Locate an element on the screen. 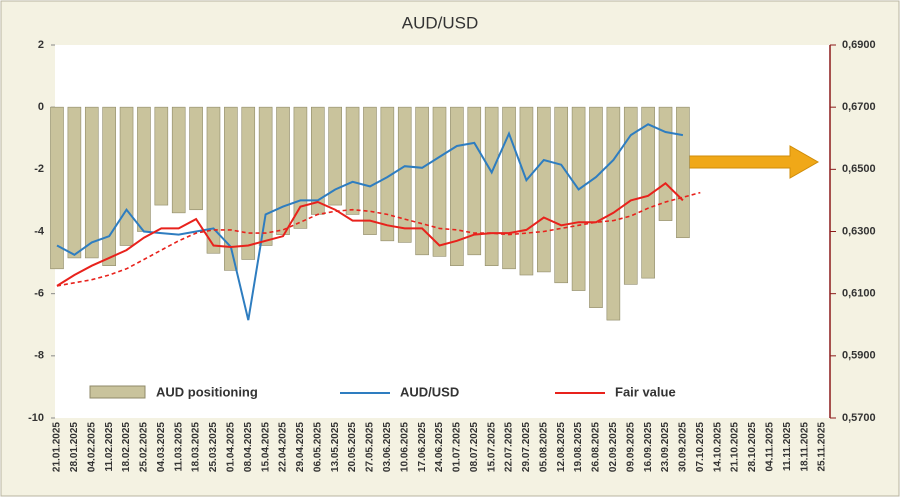  x-tick-label: 15.07.2025 is located at coordinates (491, 447).